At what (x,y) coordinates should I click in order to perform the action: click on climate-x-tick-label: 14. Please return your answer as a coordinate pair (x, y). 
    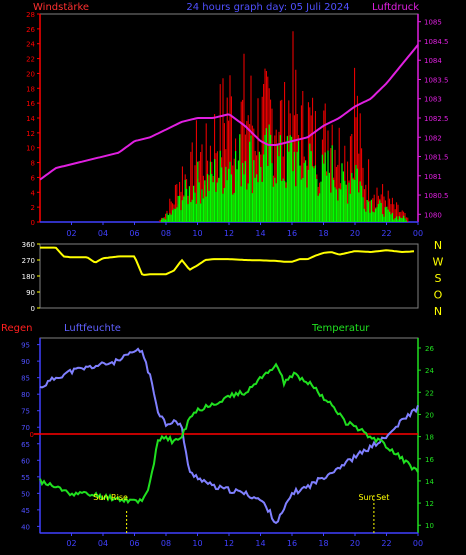
    Looking at the image, I should click on (260, 543).